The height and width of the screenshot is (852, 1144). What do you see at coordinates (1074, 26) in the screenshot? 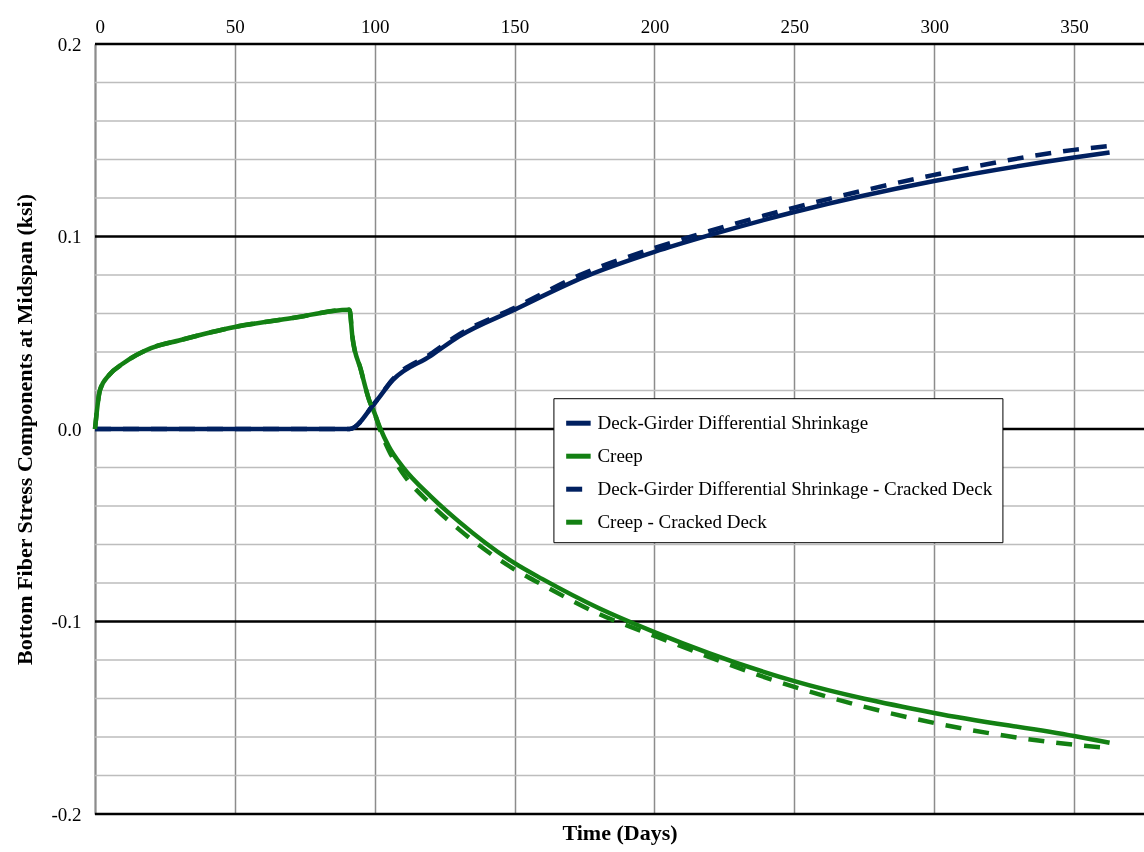
I see `x-tick-label: 350` at bounding box center [1074, 26].